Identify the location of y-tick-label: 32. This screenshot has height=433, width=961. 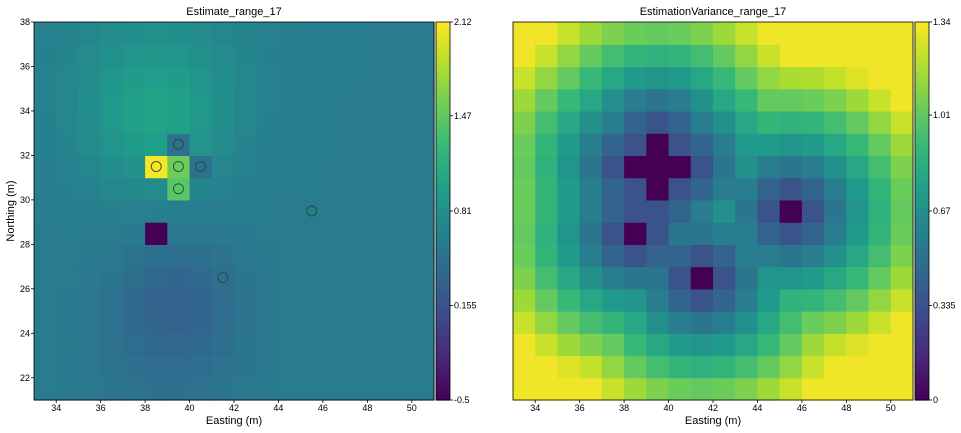
(25, 155).